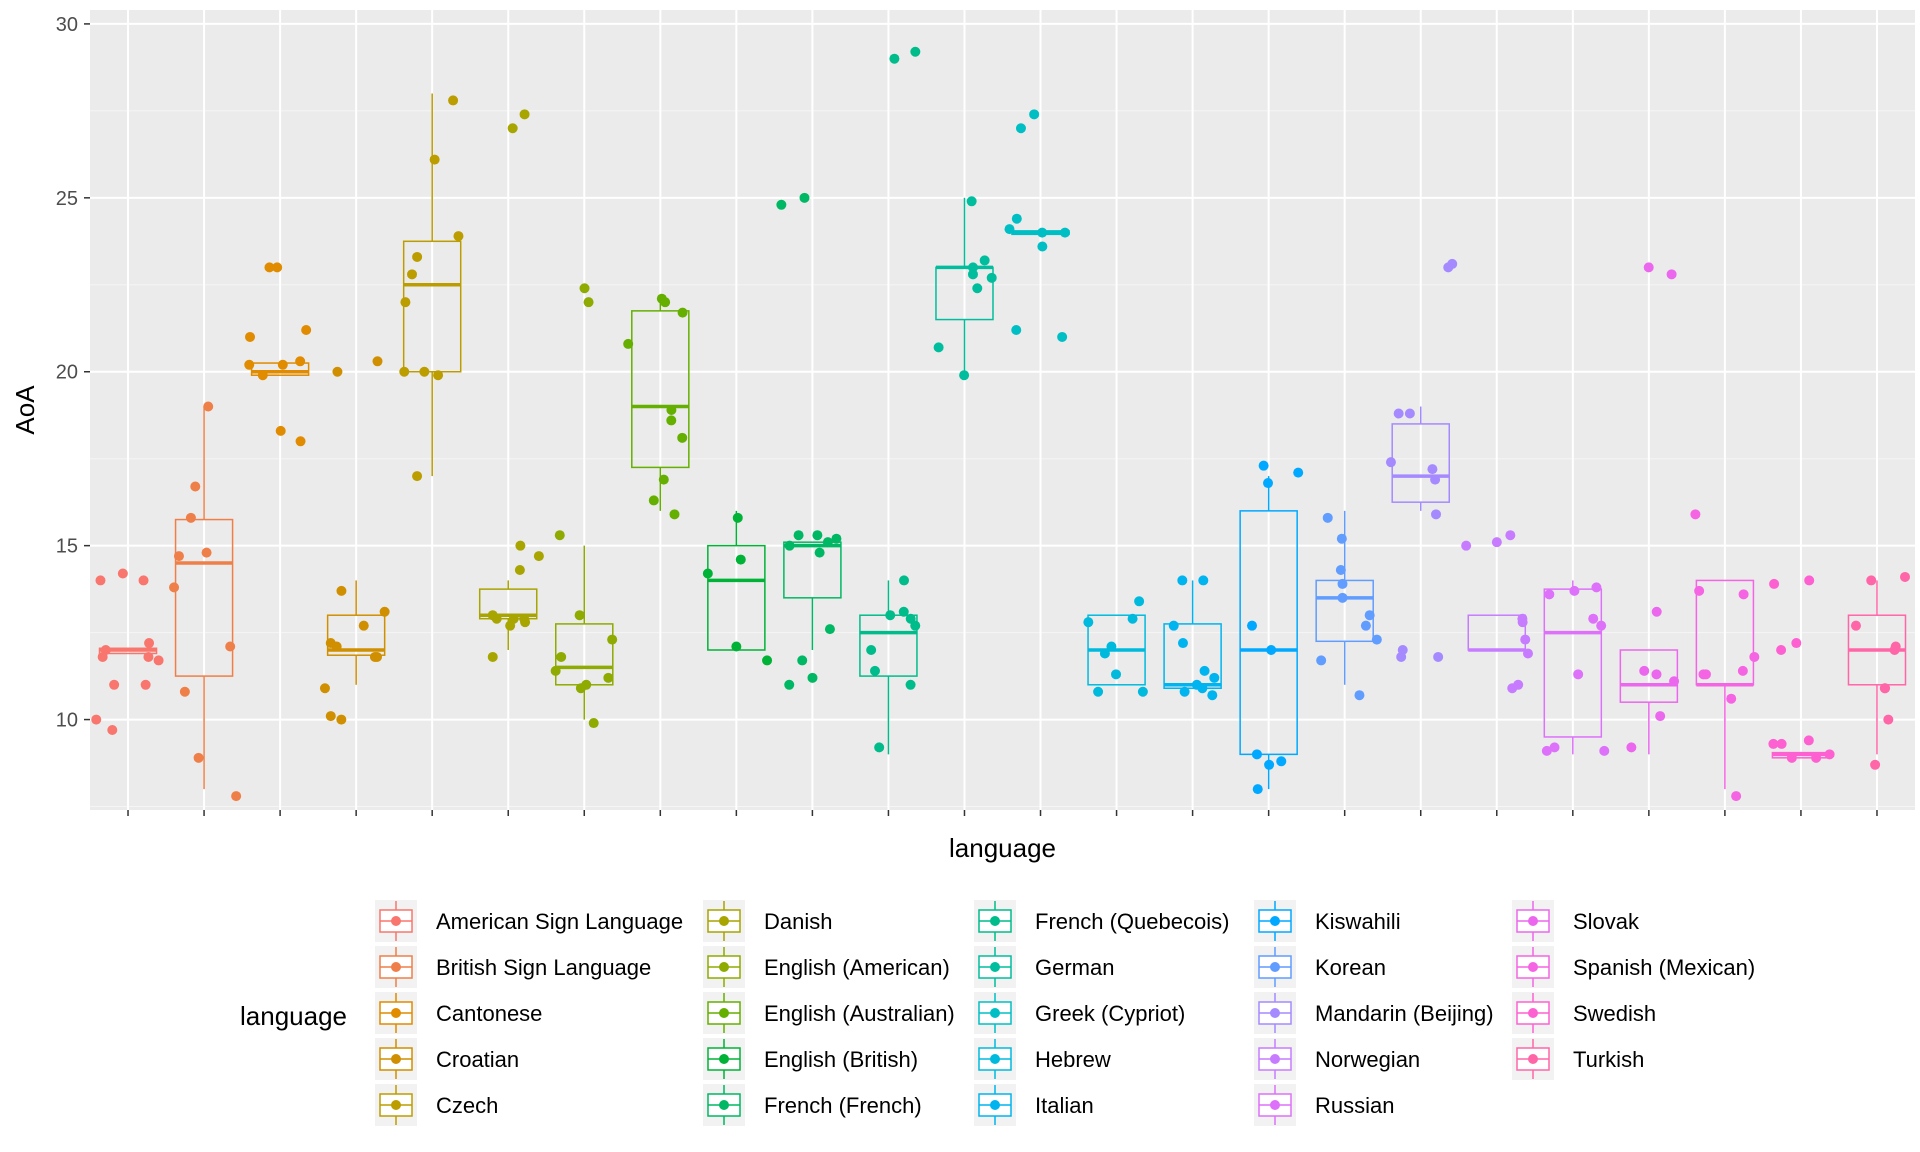  Describe the element at coordinates (515, 385) in the screenshot. I see `points-danish` at that location.